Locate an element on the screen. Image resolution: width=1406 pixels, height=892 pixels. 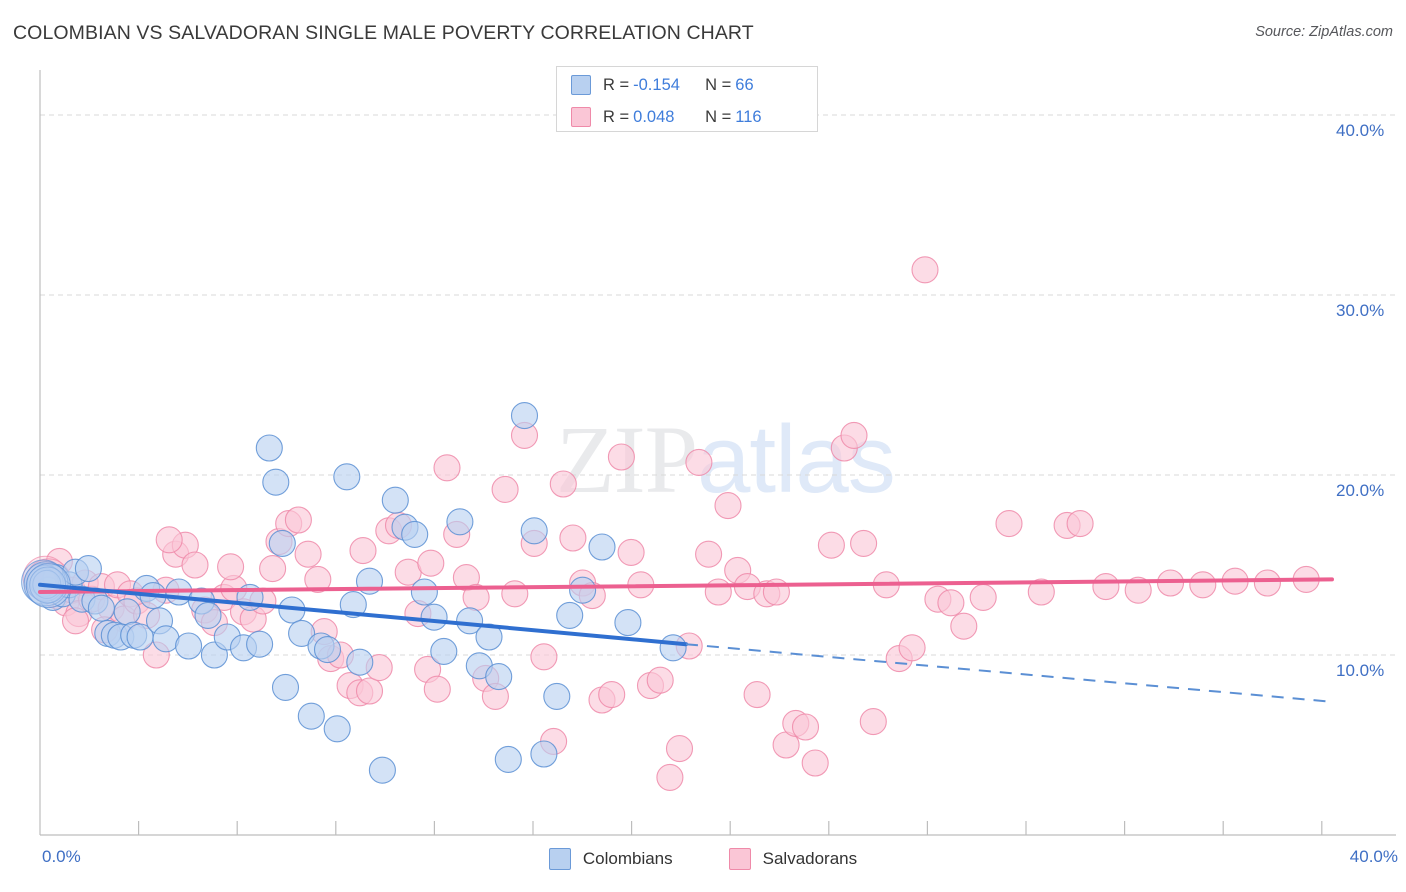
legend-r-label-colombians: R = is located at coordinates (616, 84).